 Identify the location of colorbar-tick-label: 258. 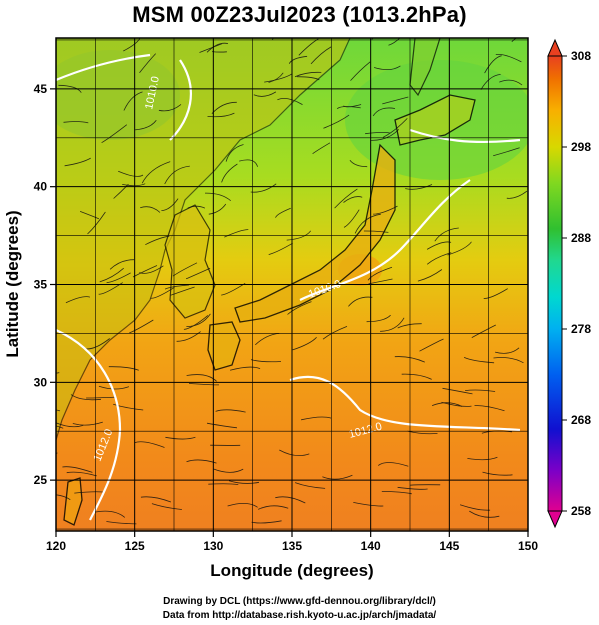
(581, 511).